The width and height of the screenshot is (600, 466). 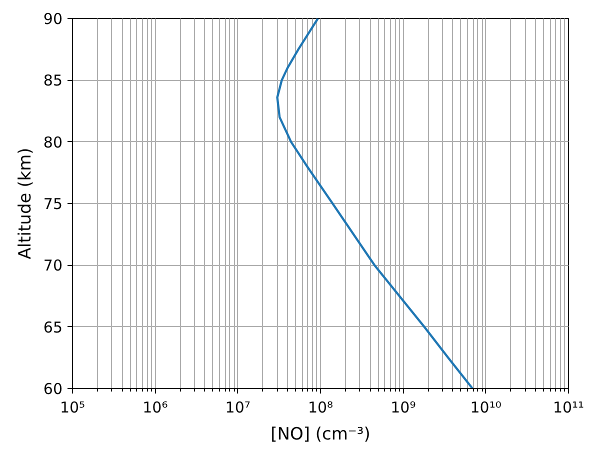 I want to click on y-tick-label: 75, so click(x=53, y=204).